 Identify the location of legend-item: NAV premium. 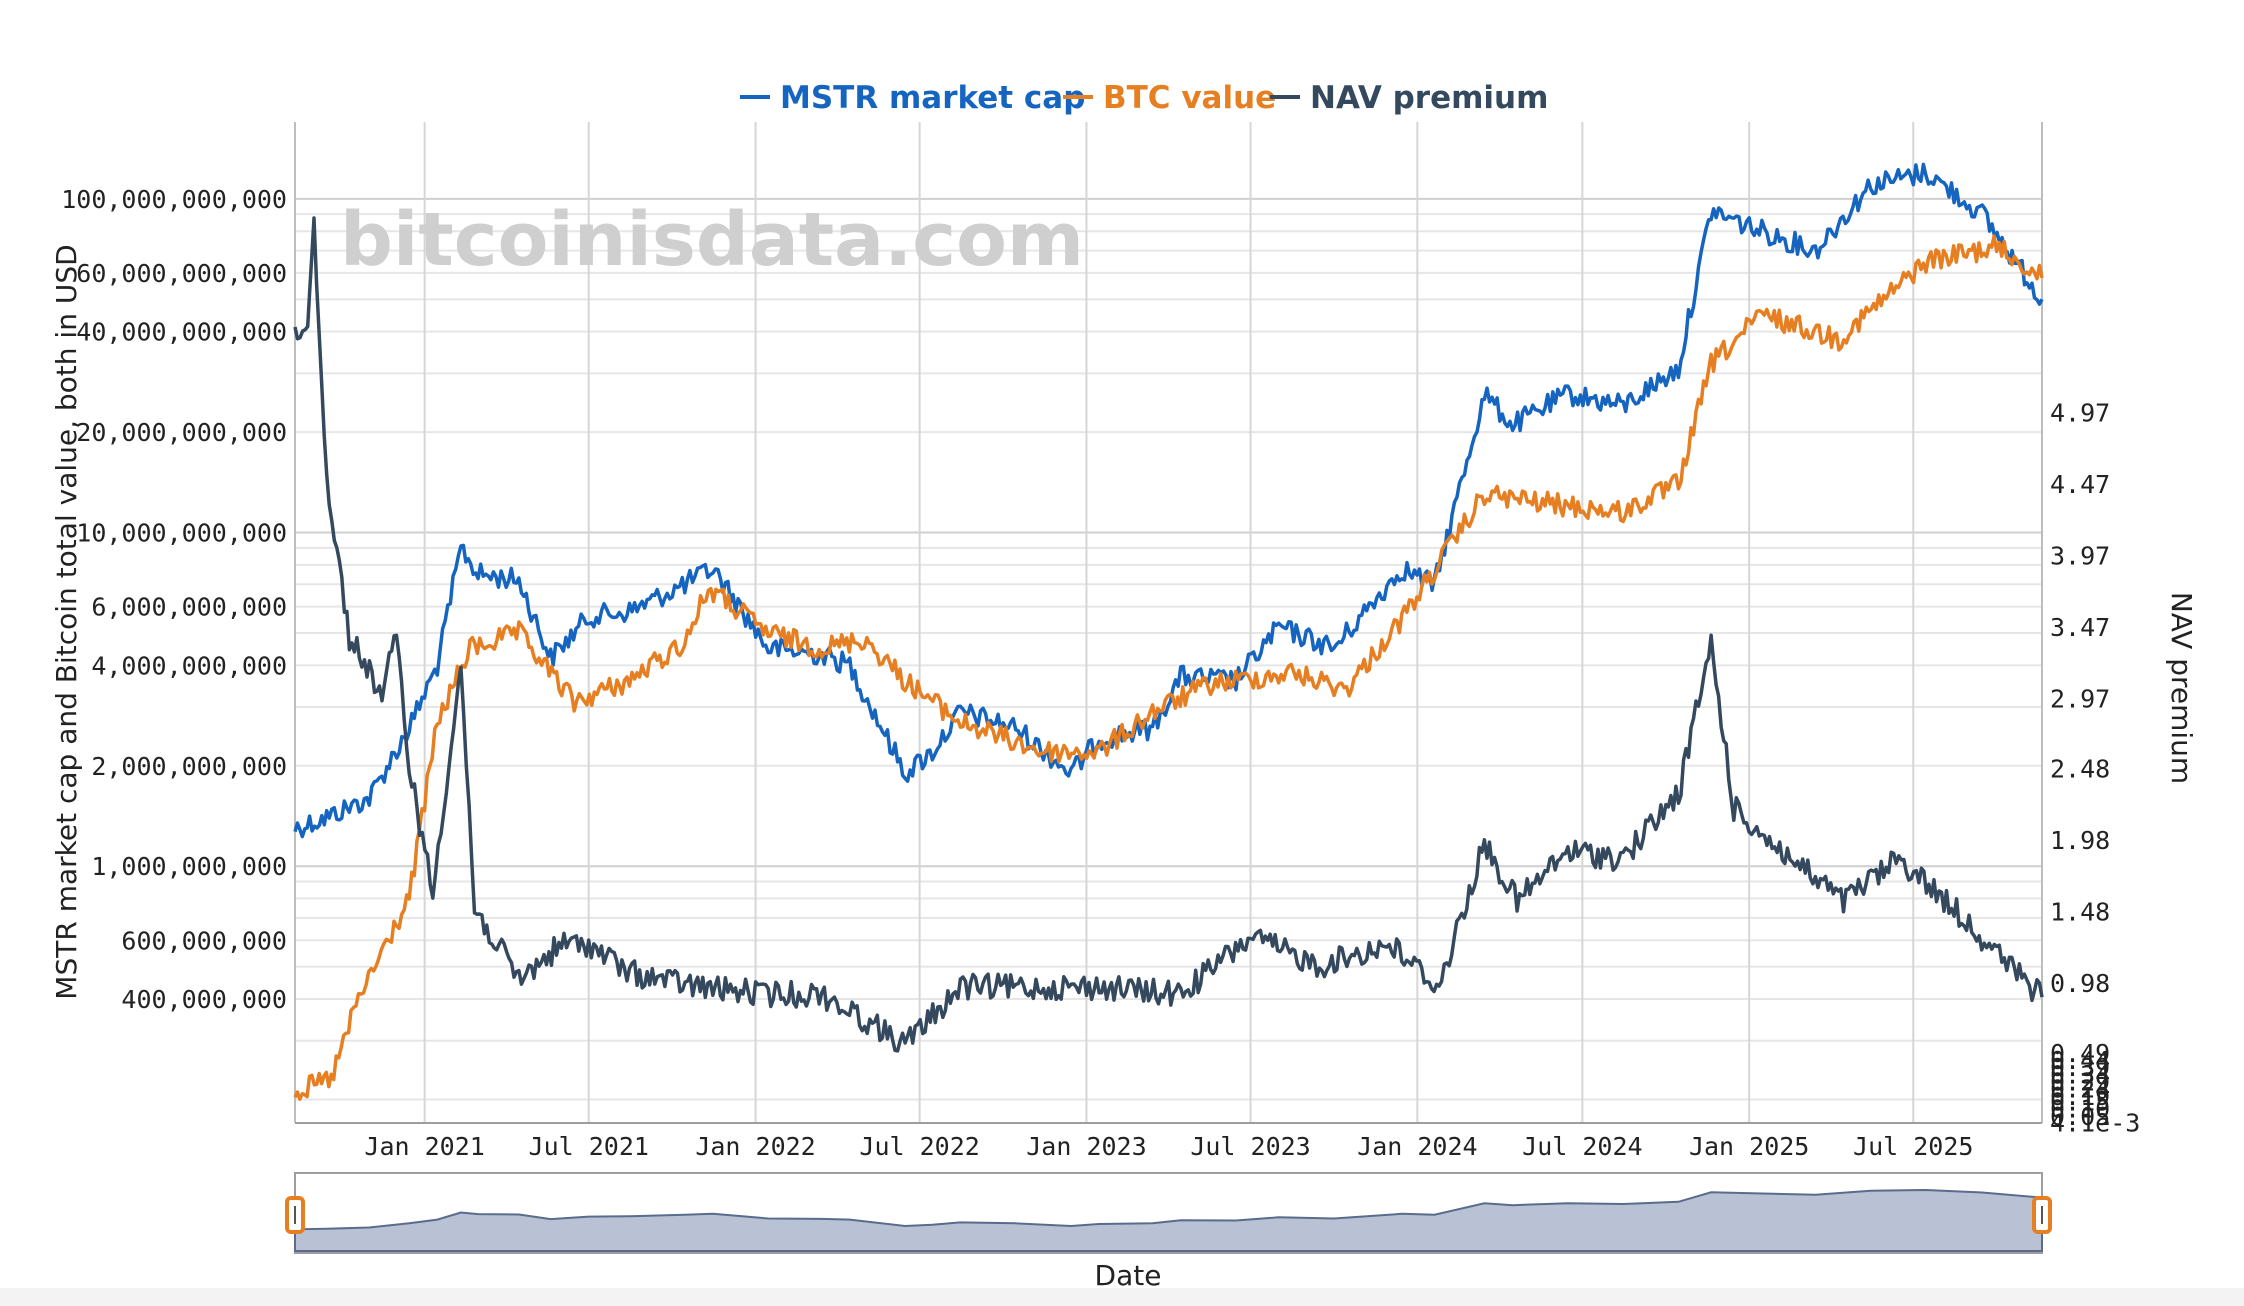
(1429, 98).